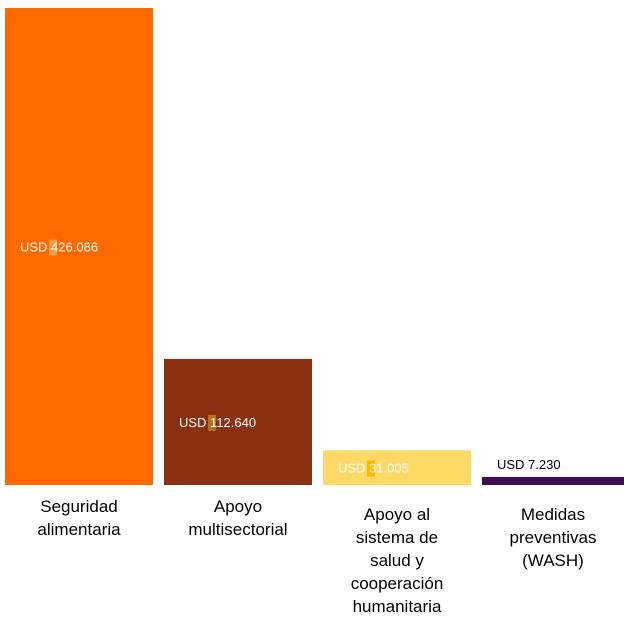  I want to click on data-label-apoyo-al-sistema-de-salud-y-cooperacion-humanitaria: USD 31.005, so click(373, 468).